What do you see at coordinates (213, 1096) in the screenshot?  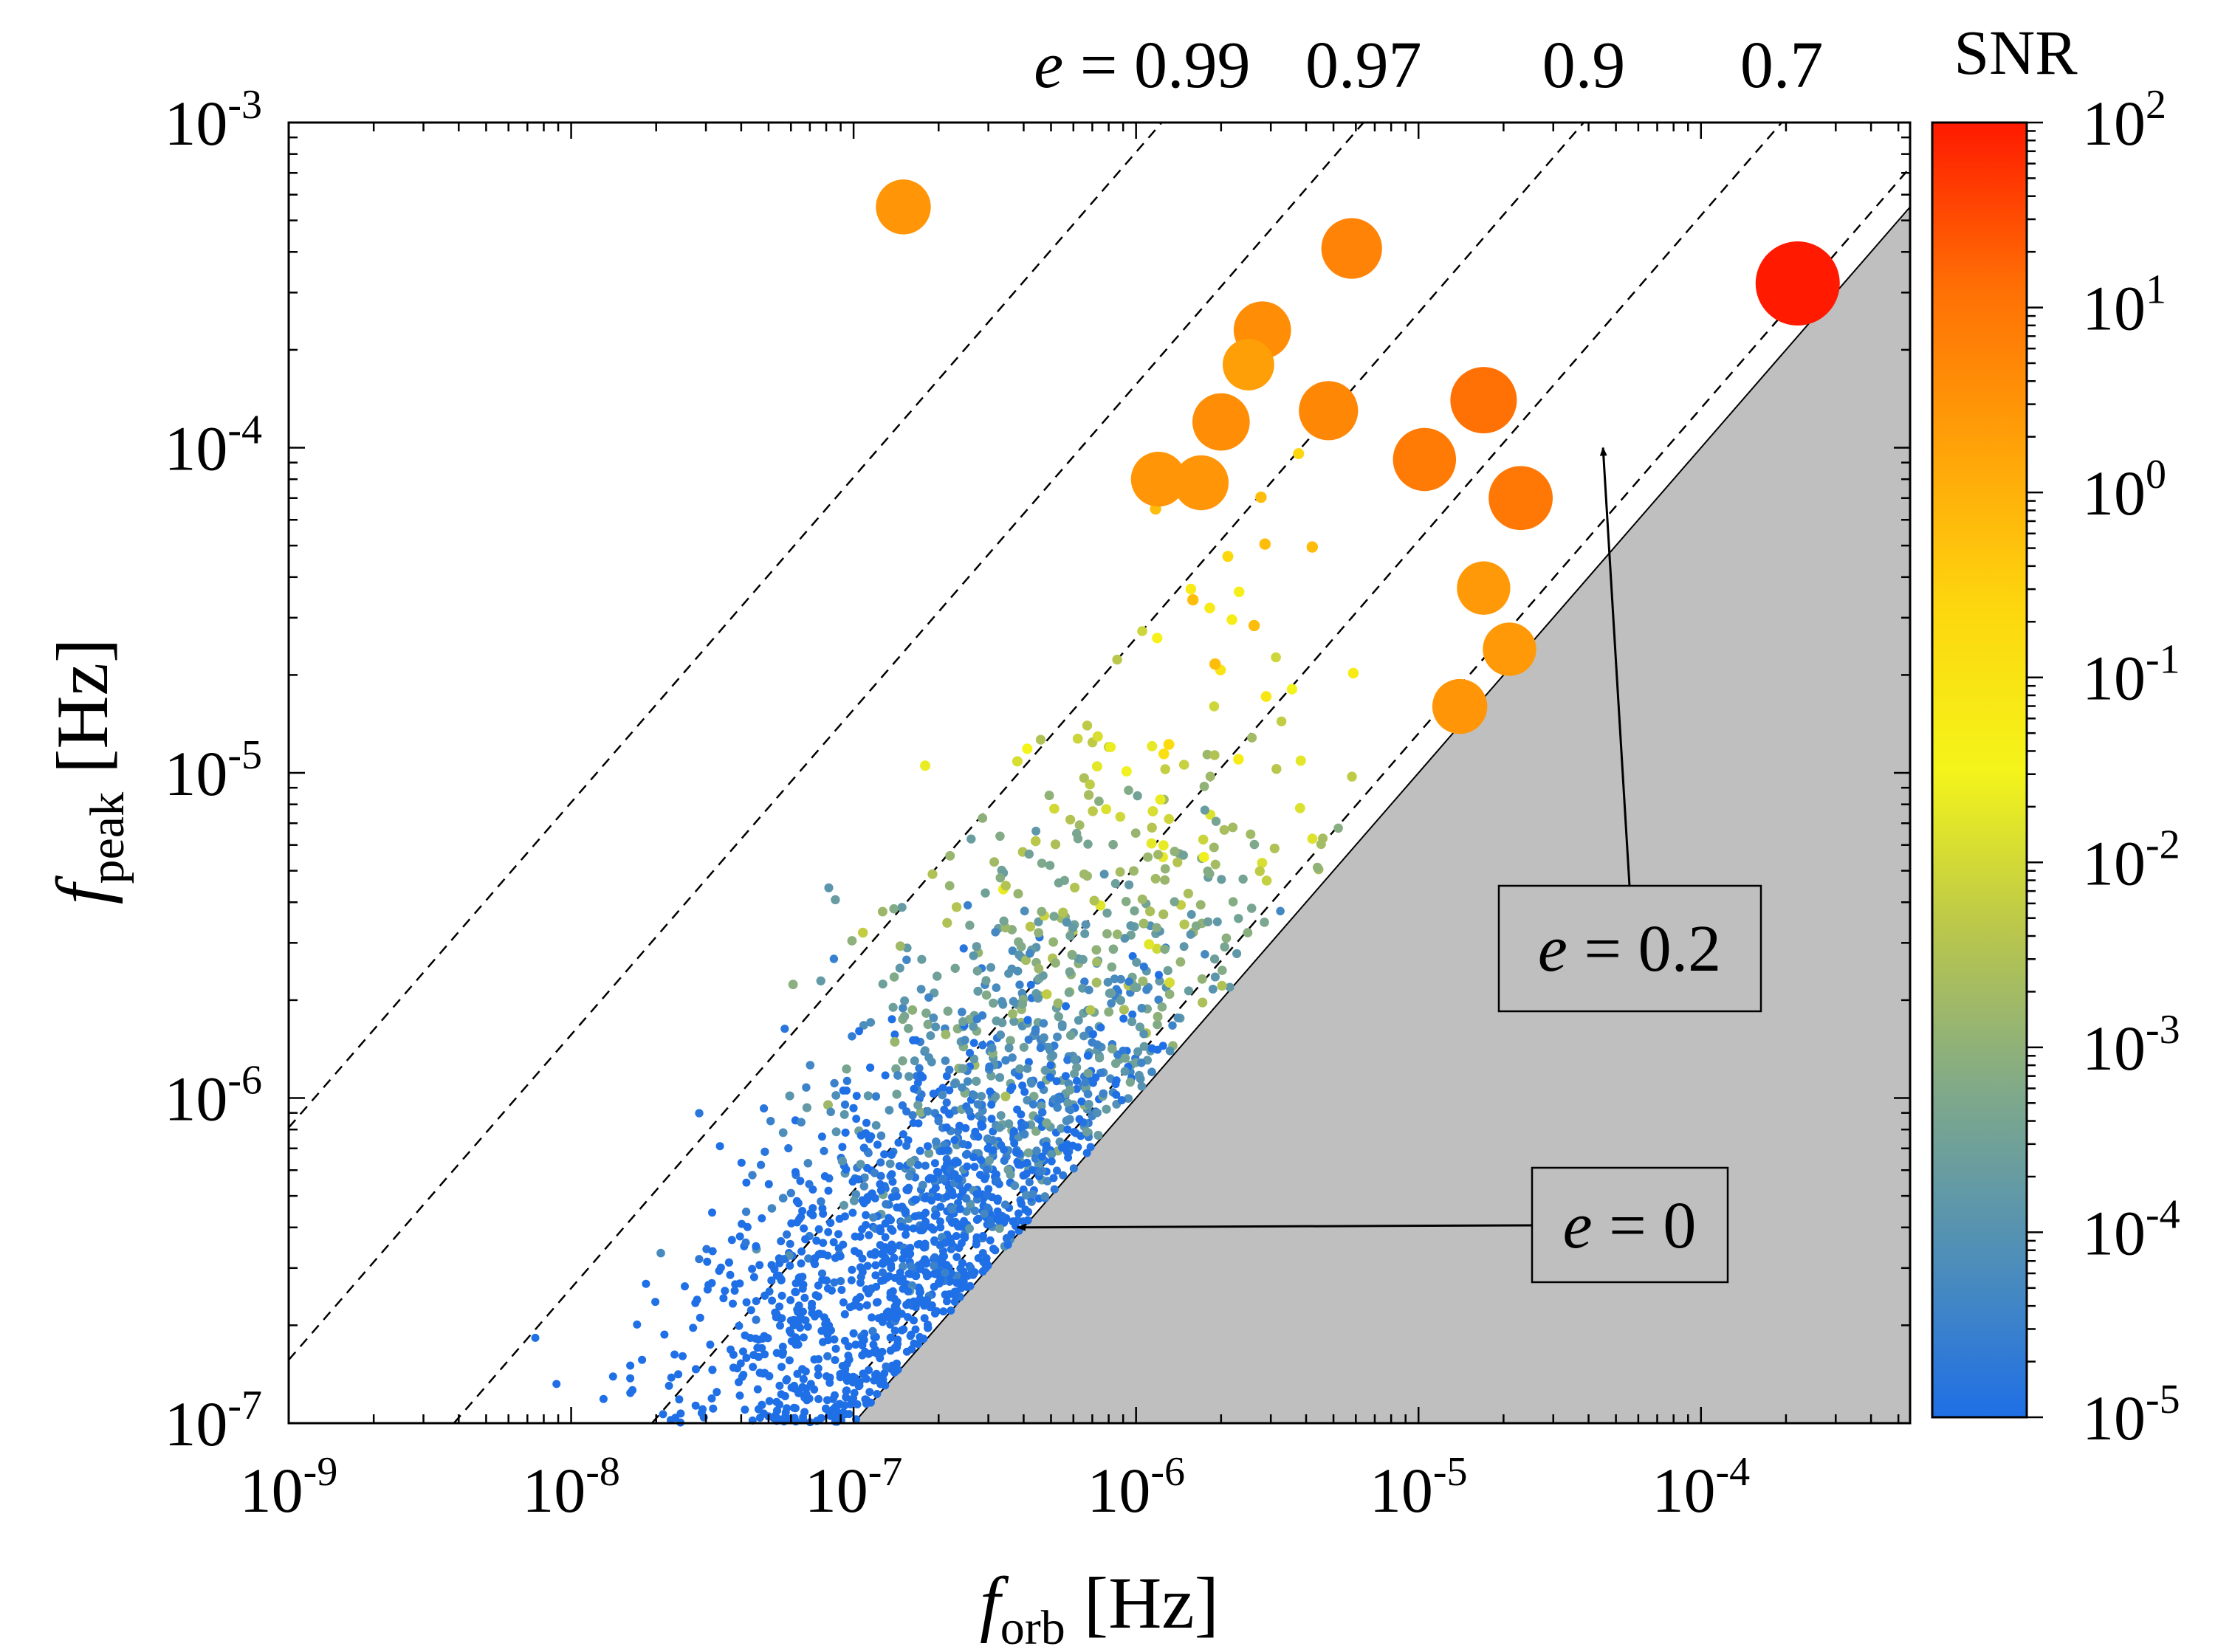 I see `y-tick-label: 10-6` at bounding box center [213, 1096].